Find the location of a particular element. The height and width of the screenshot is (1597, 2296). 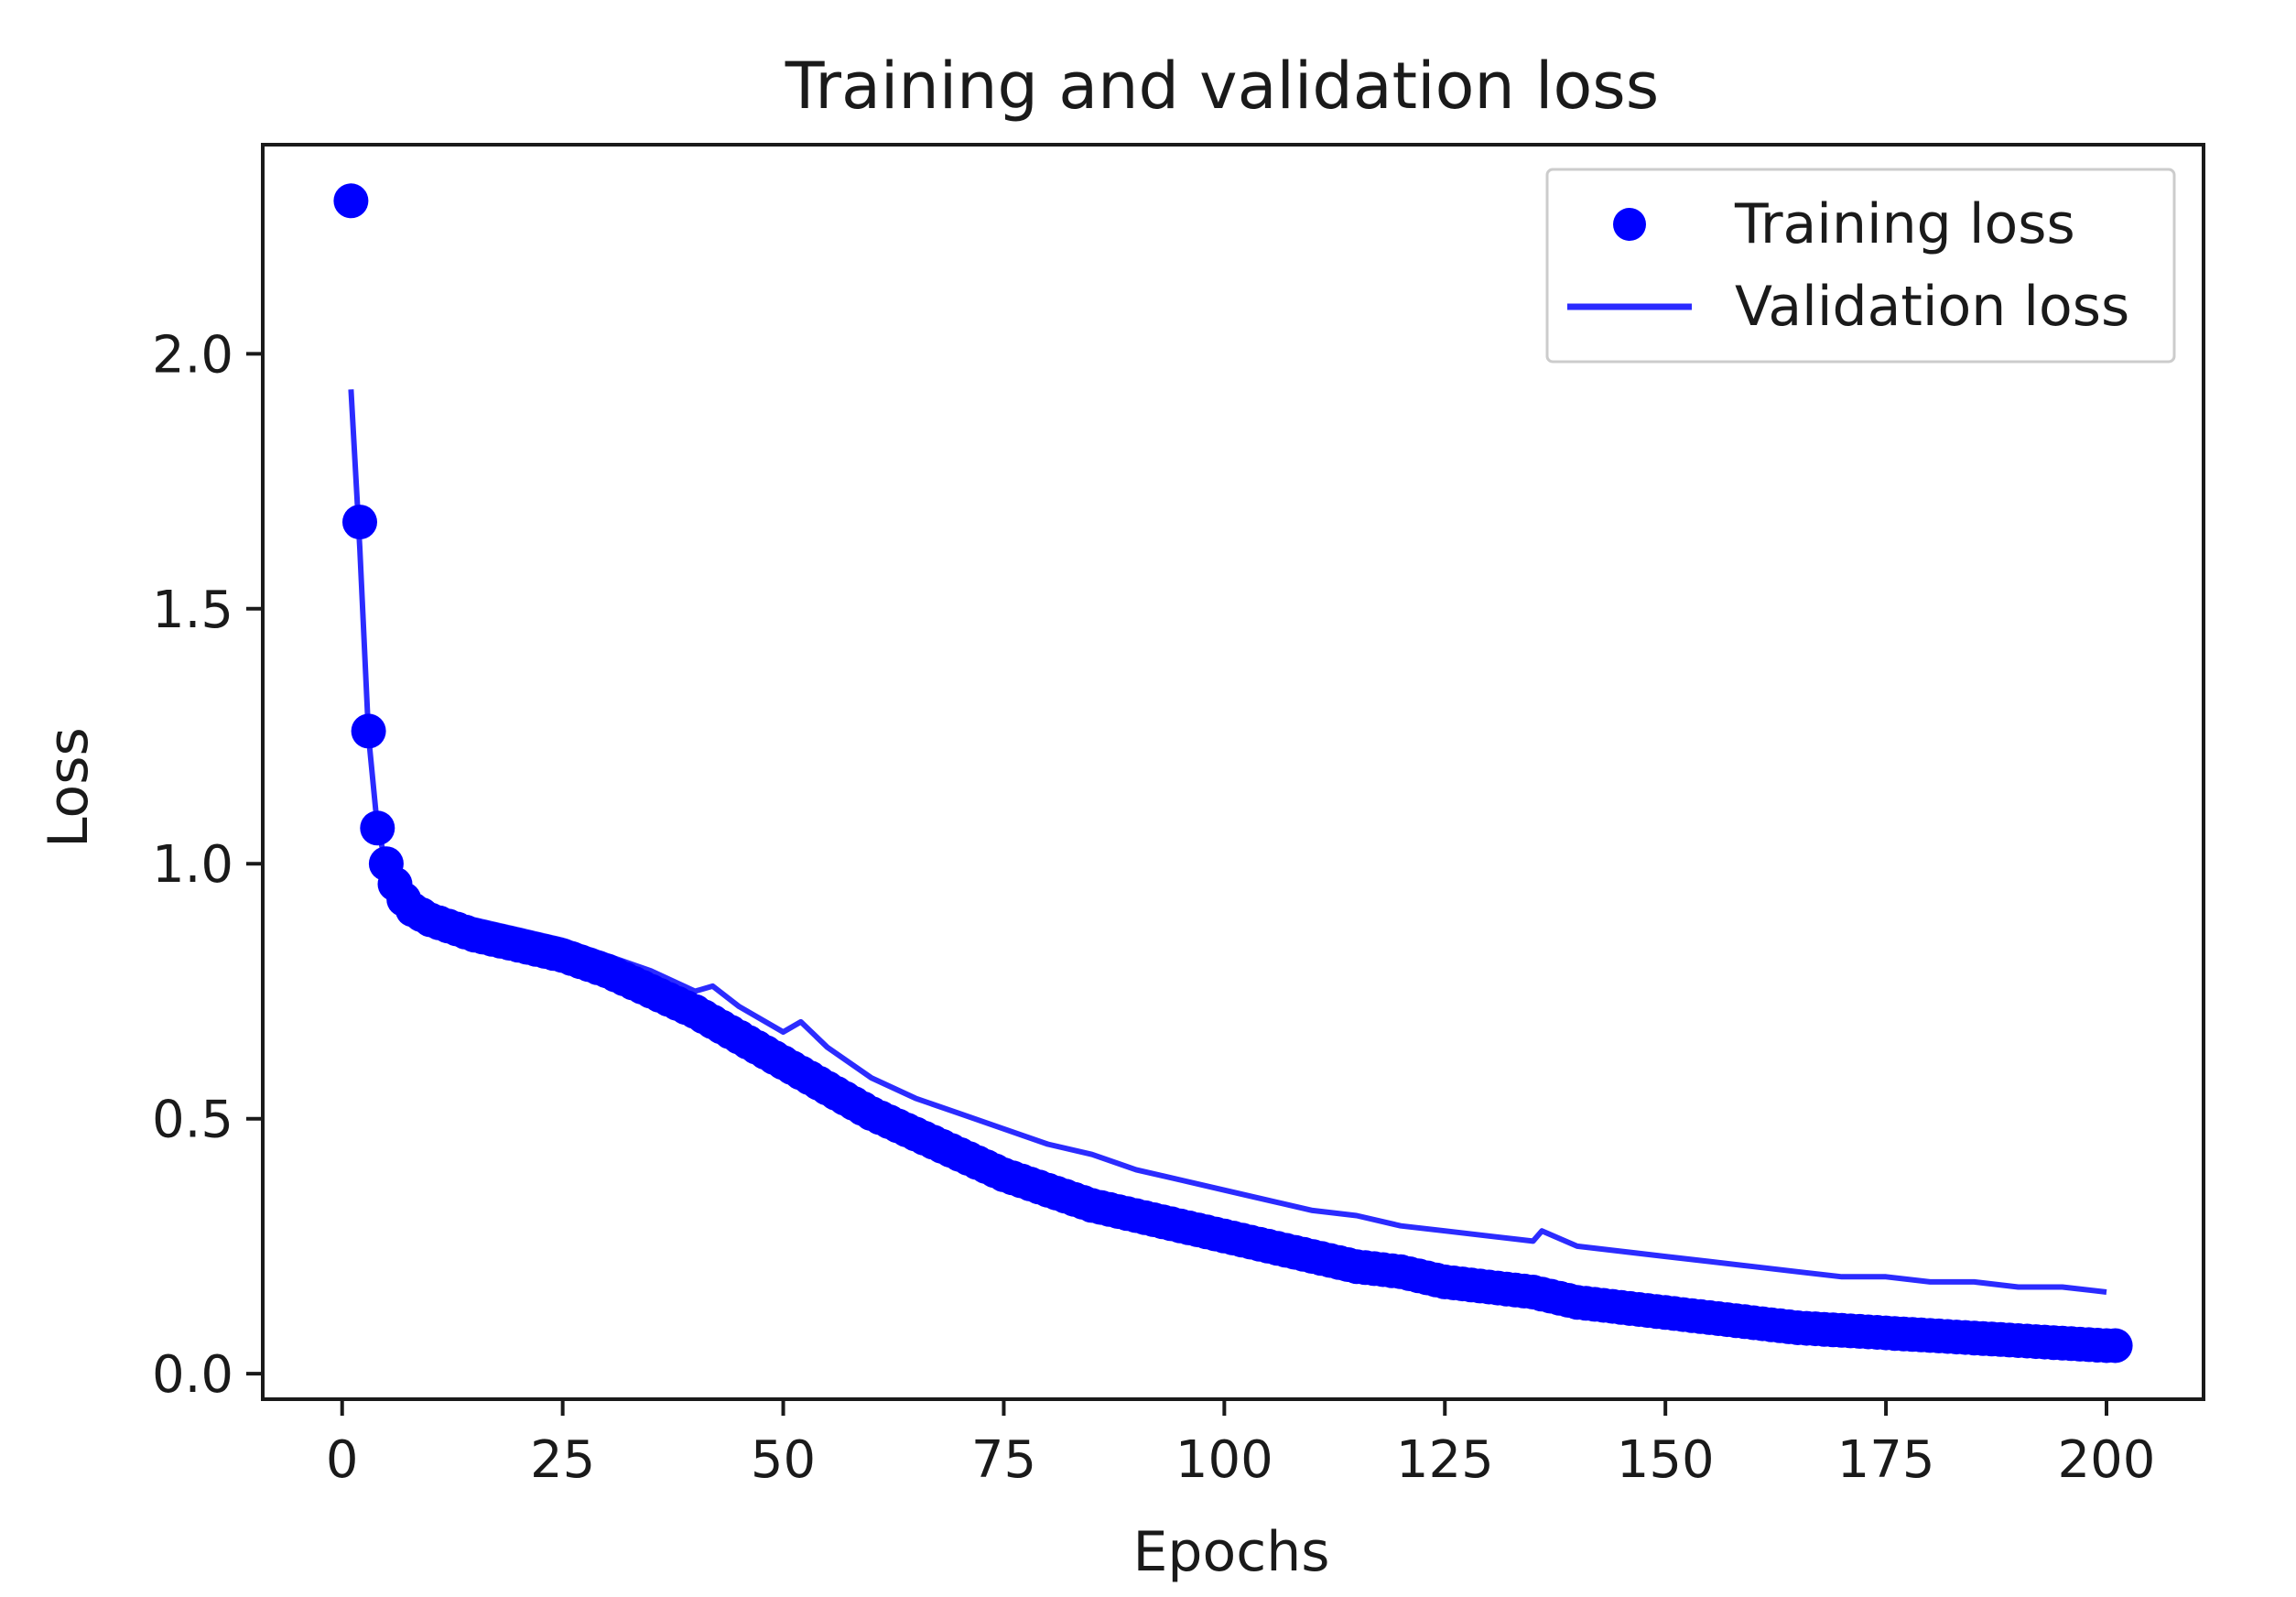

y-tick-label: 1.0 is located at coordinates (192, 865).